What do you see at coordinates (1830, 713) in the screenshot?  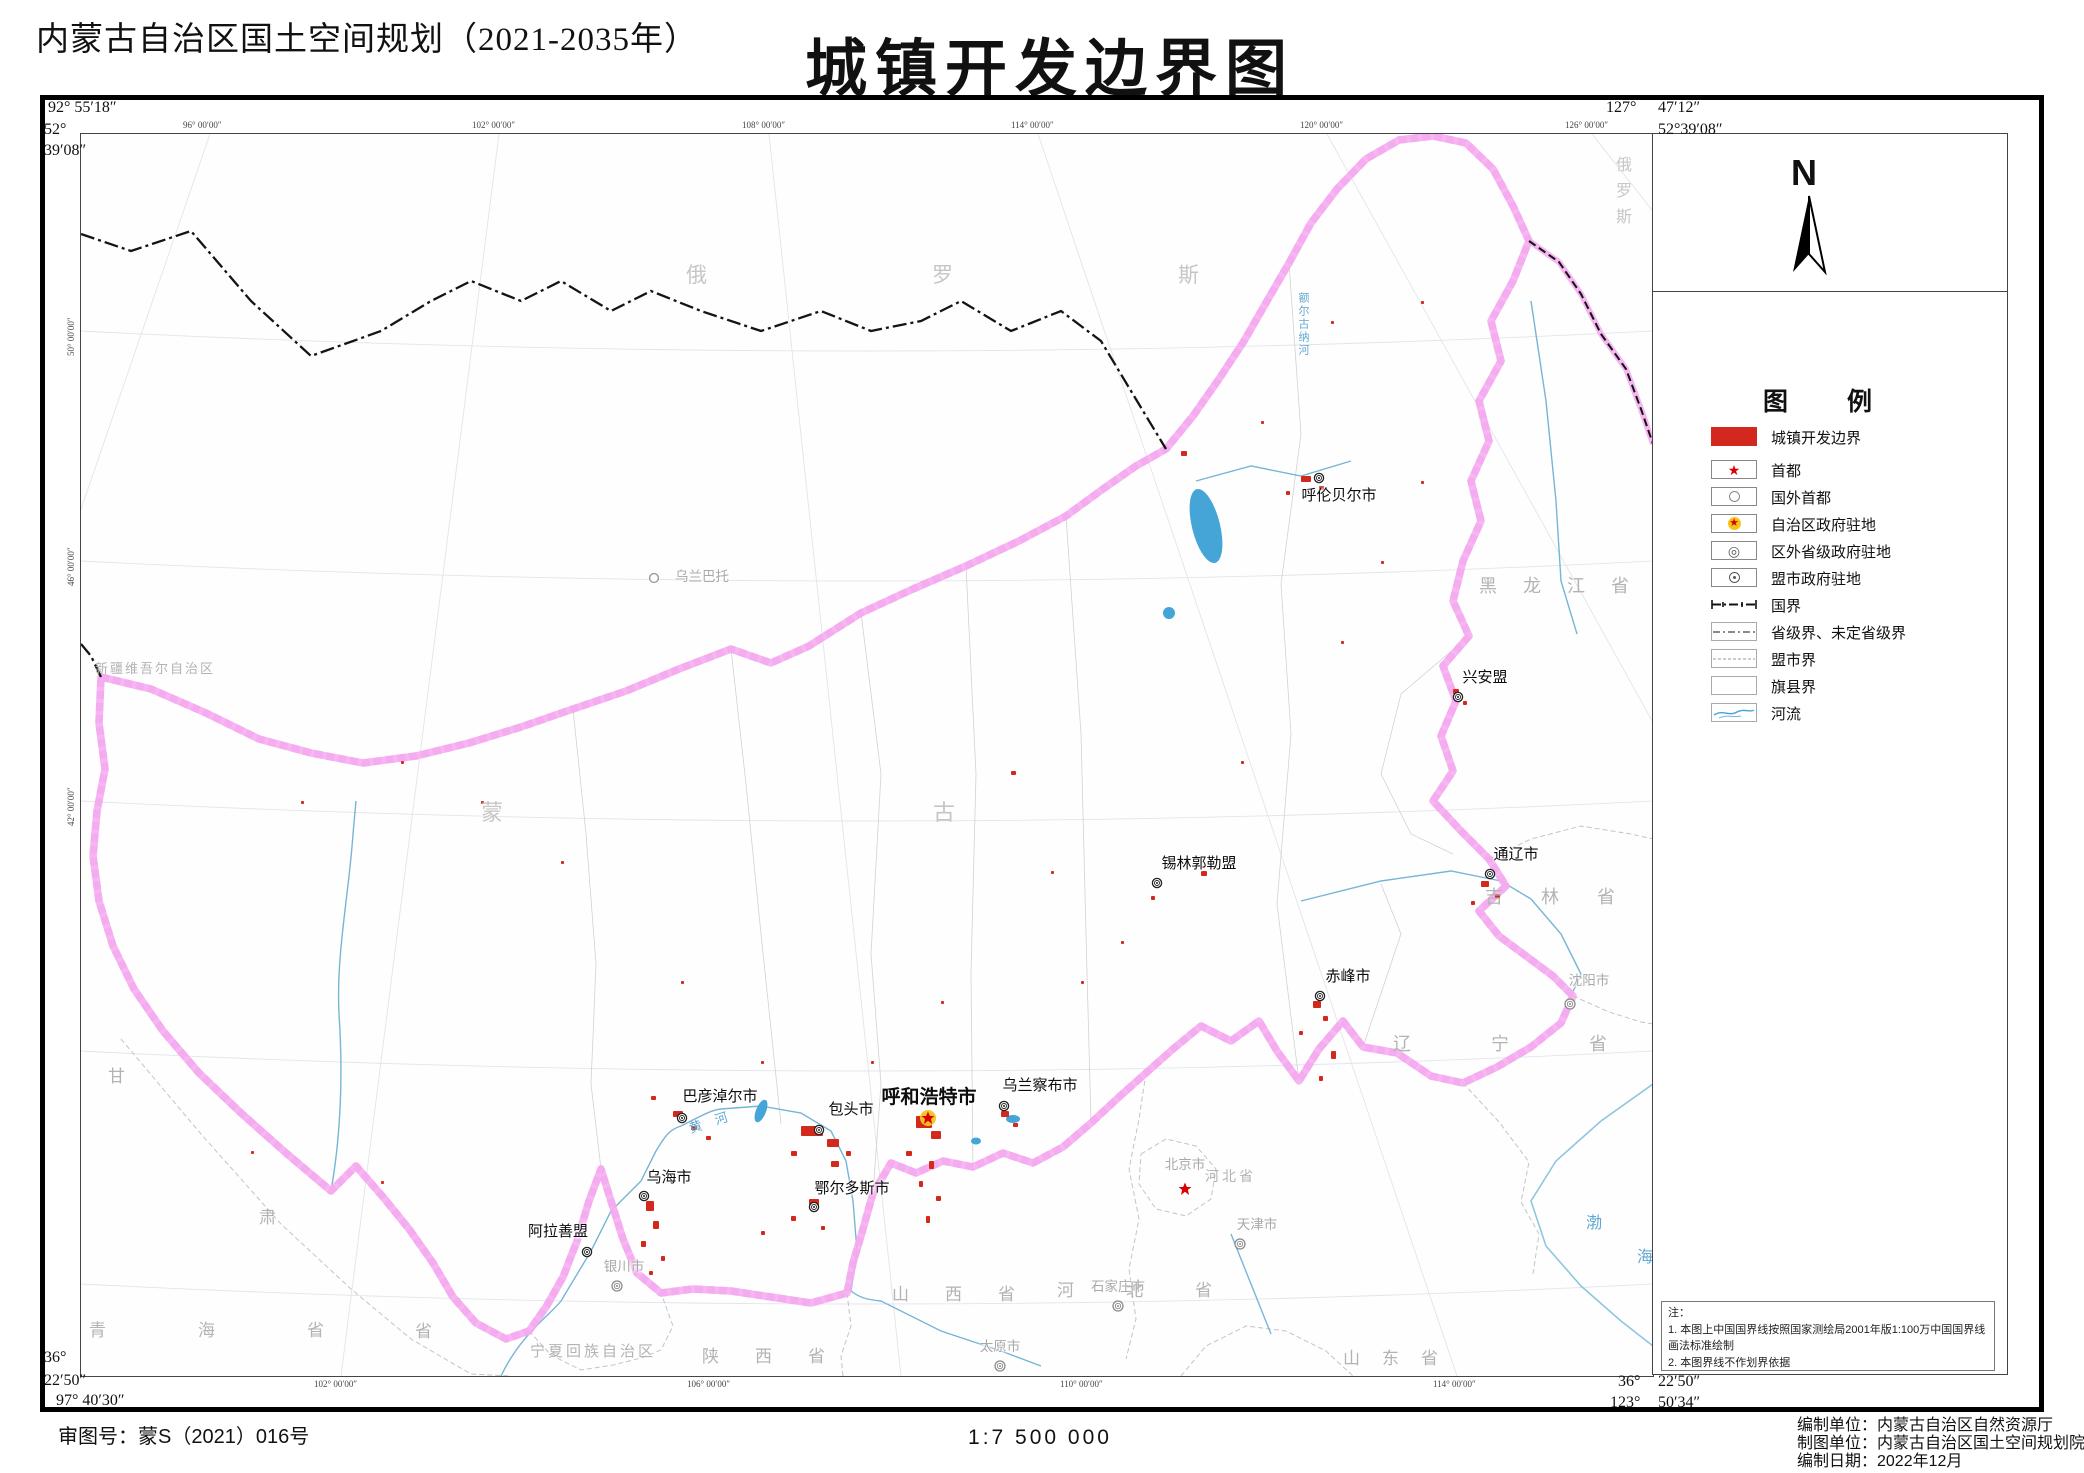 I see `legend-item-river: 河流` at bounding box center [1830, 713].